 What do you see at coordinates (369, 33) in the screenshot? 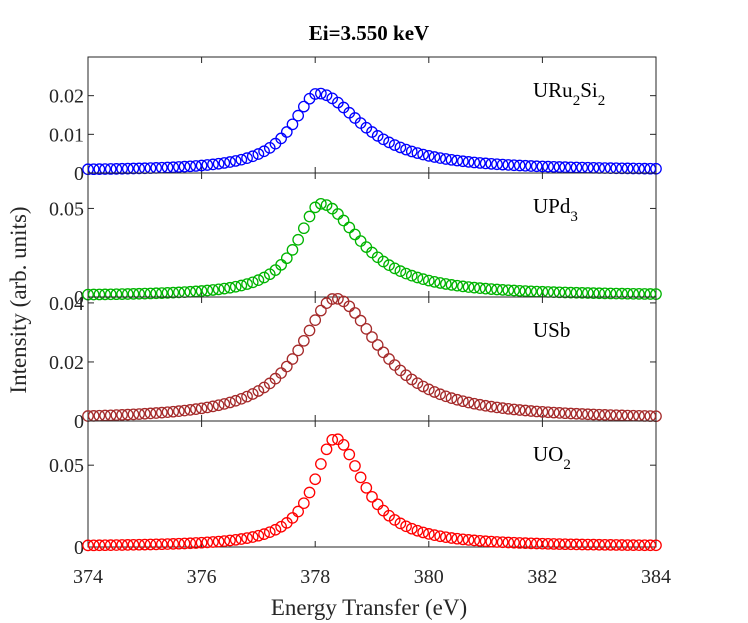
I see `chart-title: Ei=3.550 keV` at bounding box center [369, 33].